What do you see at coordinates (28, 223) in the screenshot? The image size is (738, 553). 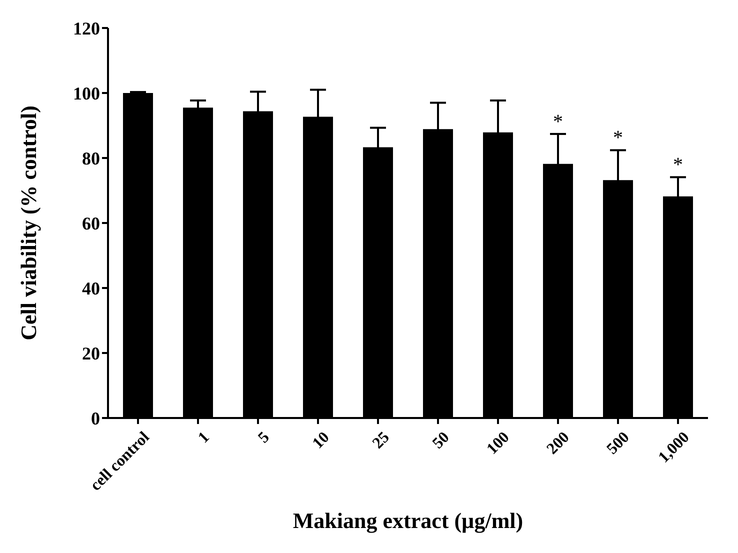 I see `y-axis-title: Cell viability (% control)` at bounding box center [28, 223].